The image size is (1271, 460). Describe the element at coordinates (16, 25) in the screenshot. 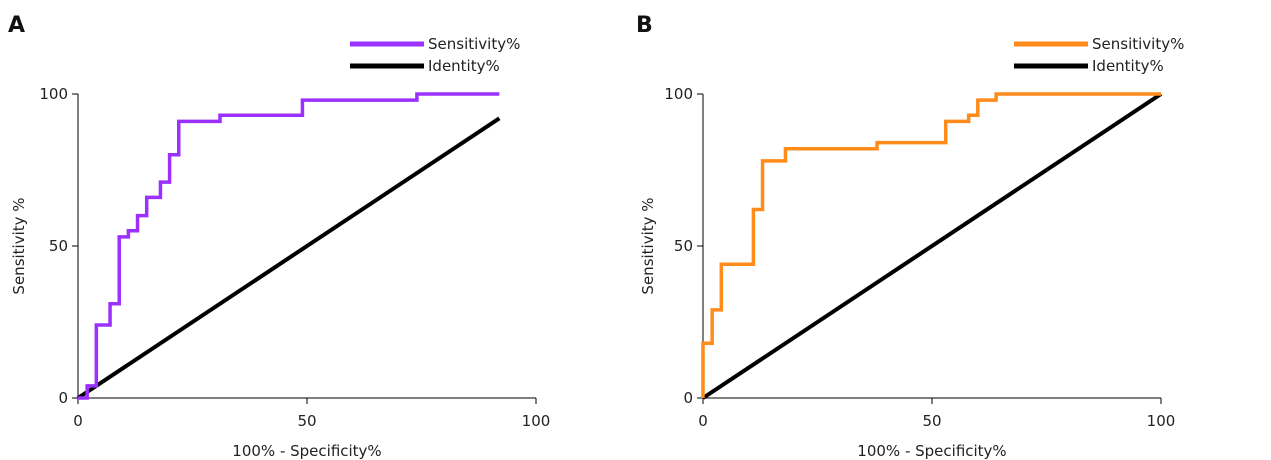

I see `panel-letter-a: A` at that location.